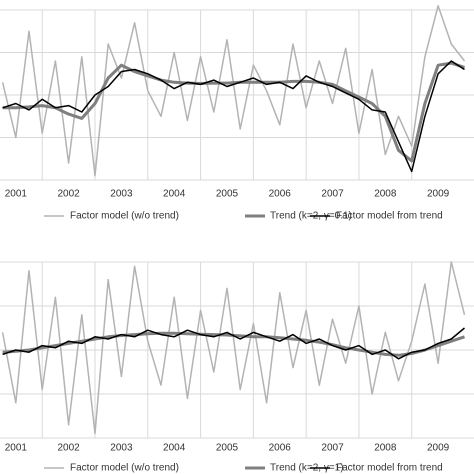  I want to click on series-line, so click(233, 343).